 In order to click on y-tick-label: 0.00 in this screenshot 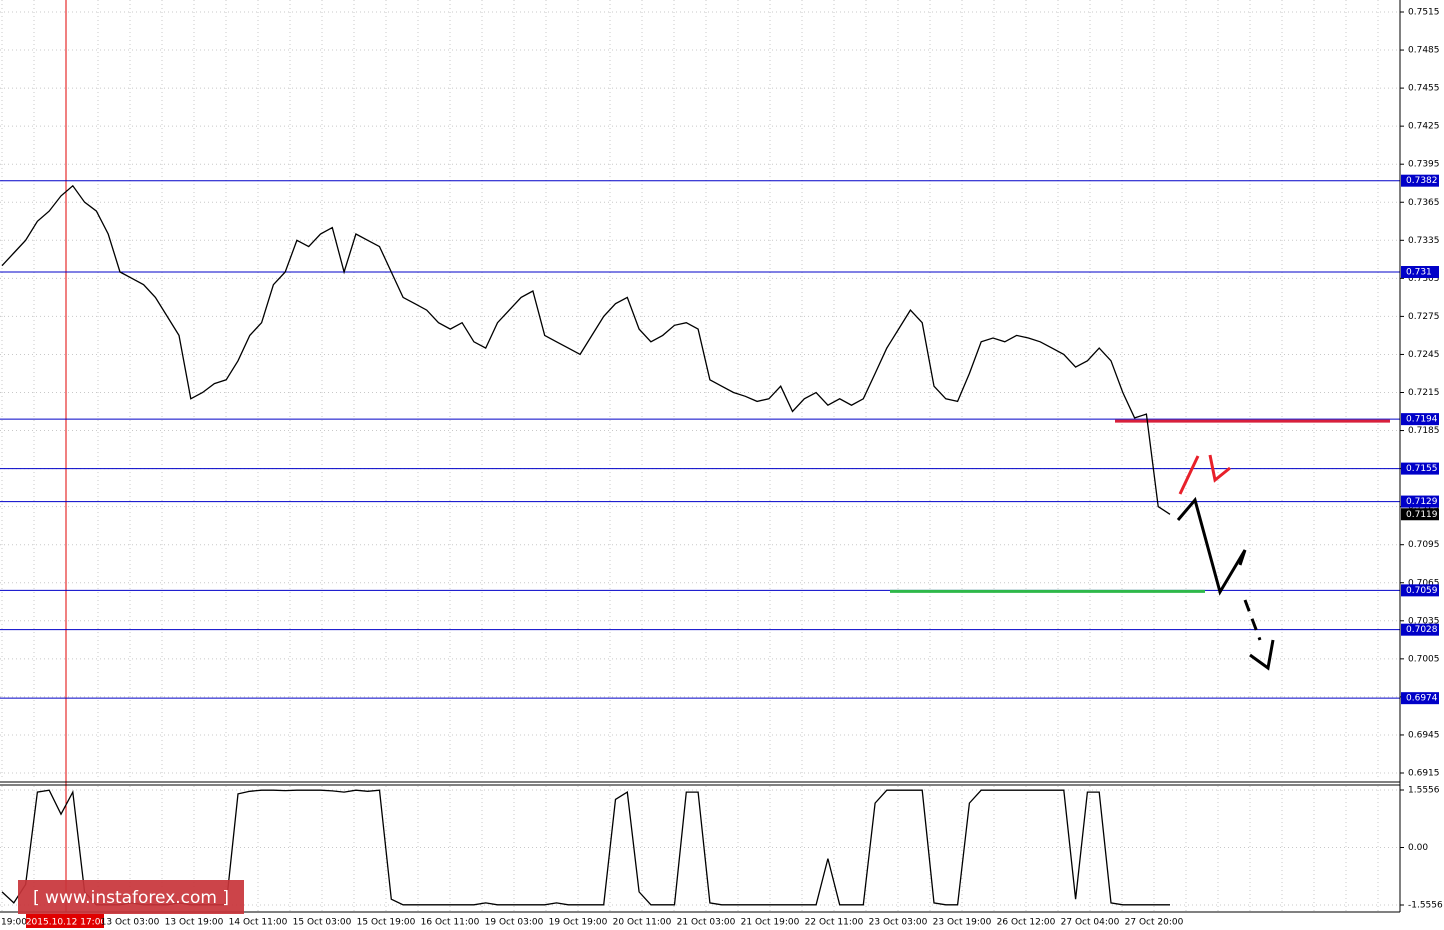, I will do `click(1418, 848)`.